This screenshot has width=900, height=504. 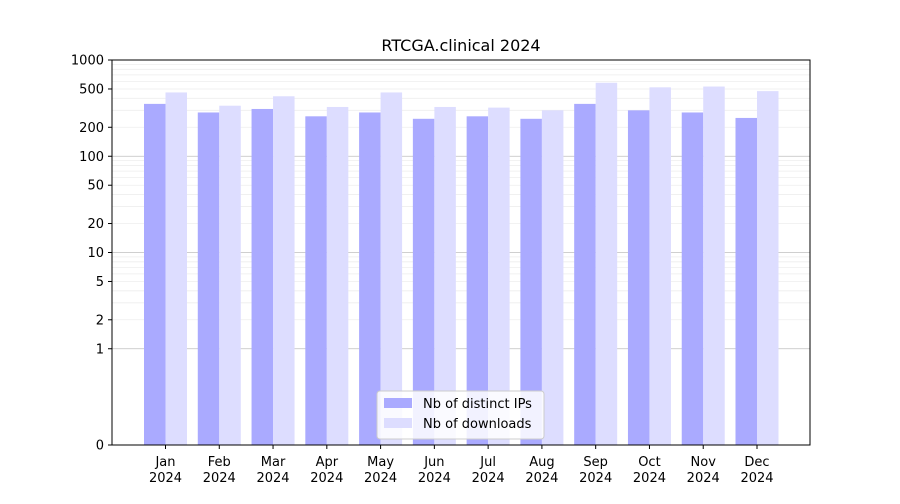 What do you see at coordinates (95, 224) in the screenshot?
I see `y-tick-label: 20` at bounding box center [95, 224].